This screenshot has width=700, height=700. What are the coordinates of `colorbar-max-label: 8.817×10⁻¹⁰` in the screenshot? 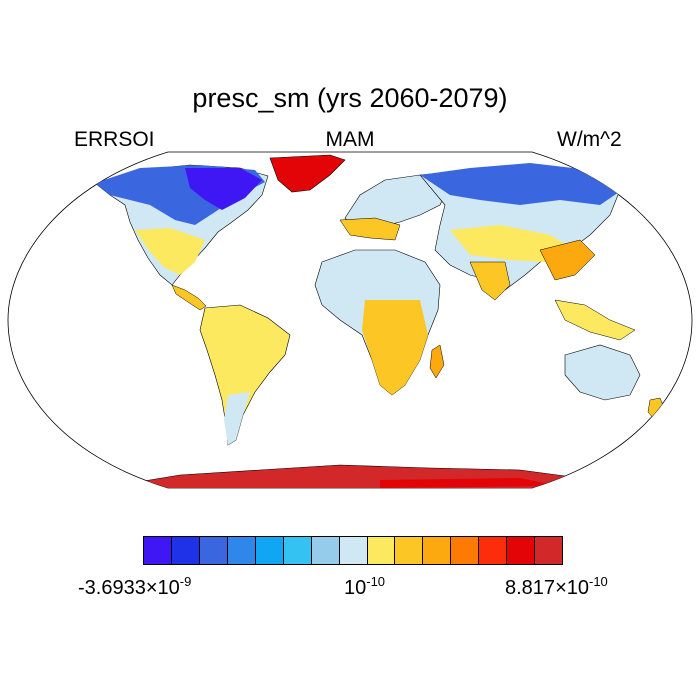 It's located at (556, 586).